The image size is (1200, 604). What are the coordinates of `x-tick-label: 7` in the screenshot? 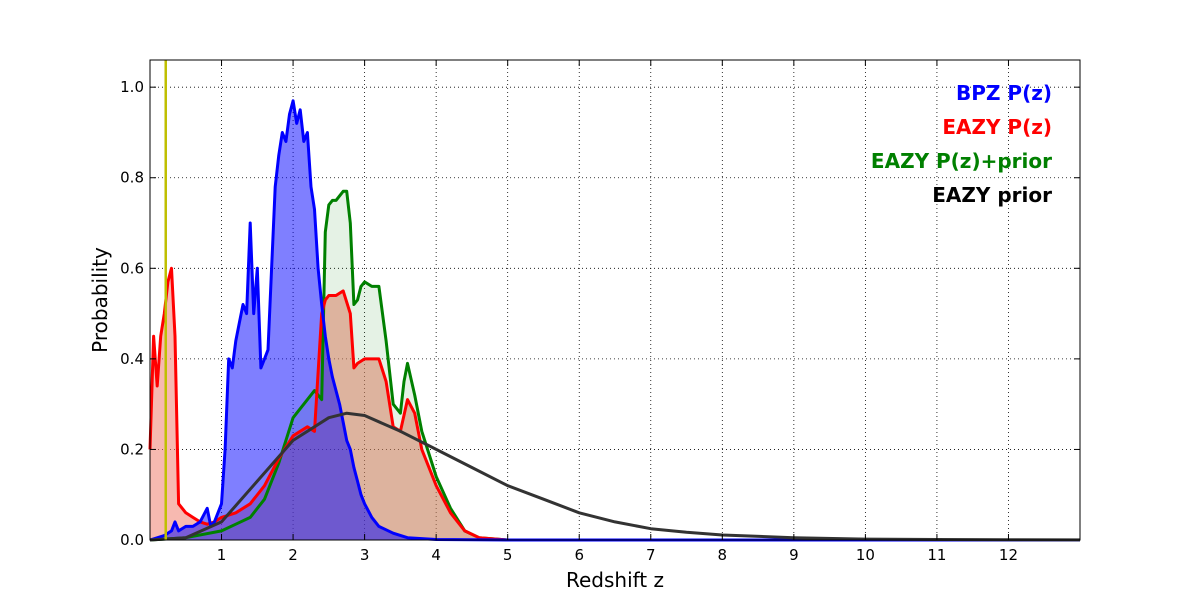 It's located at (651, 555).